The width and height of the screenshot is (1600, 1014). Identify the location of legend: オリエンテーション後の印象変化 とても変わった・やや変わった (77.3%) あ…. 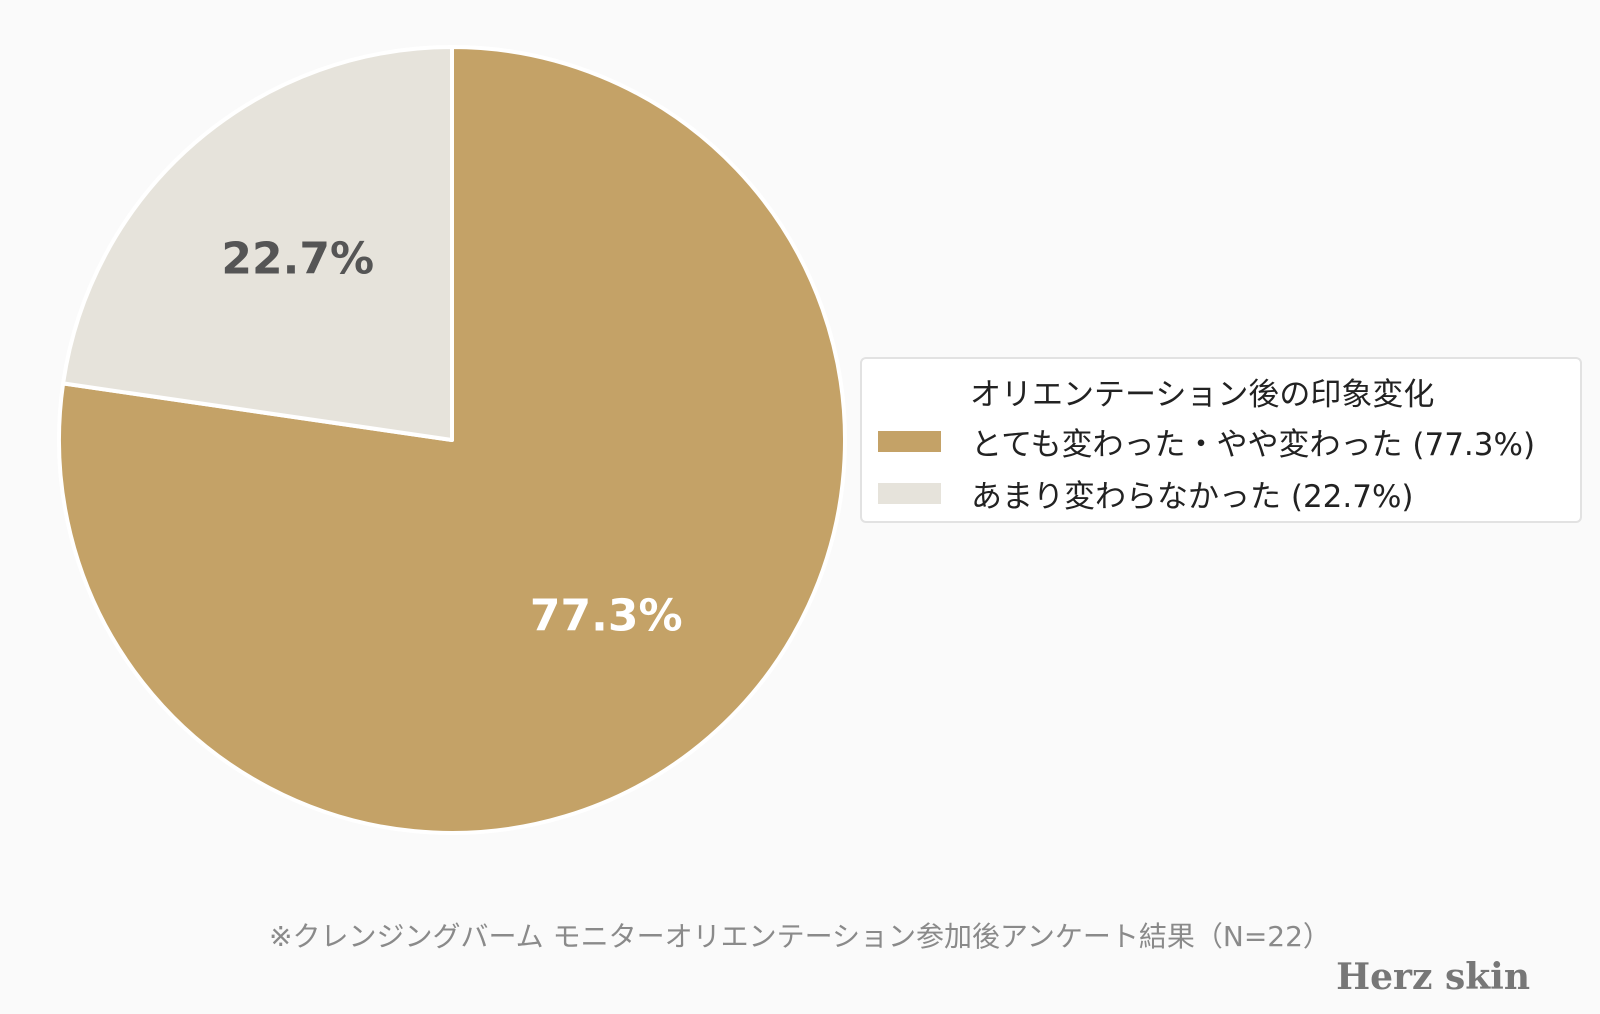
(1221, 440).